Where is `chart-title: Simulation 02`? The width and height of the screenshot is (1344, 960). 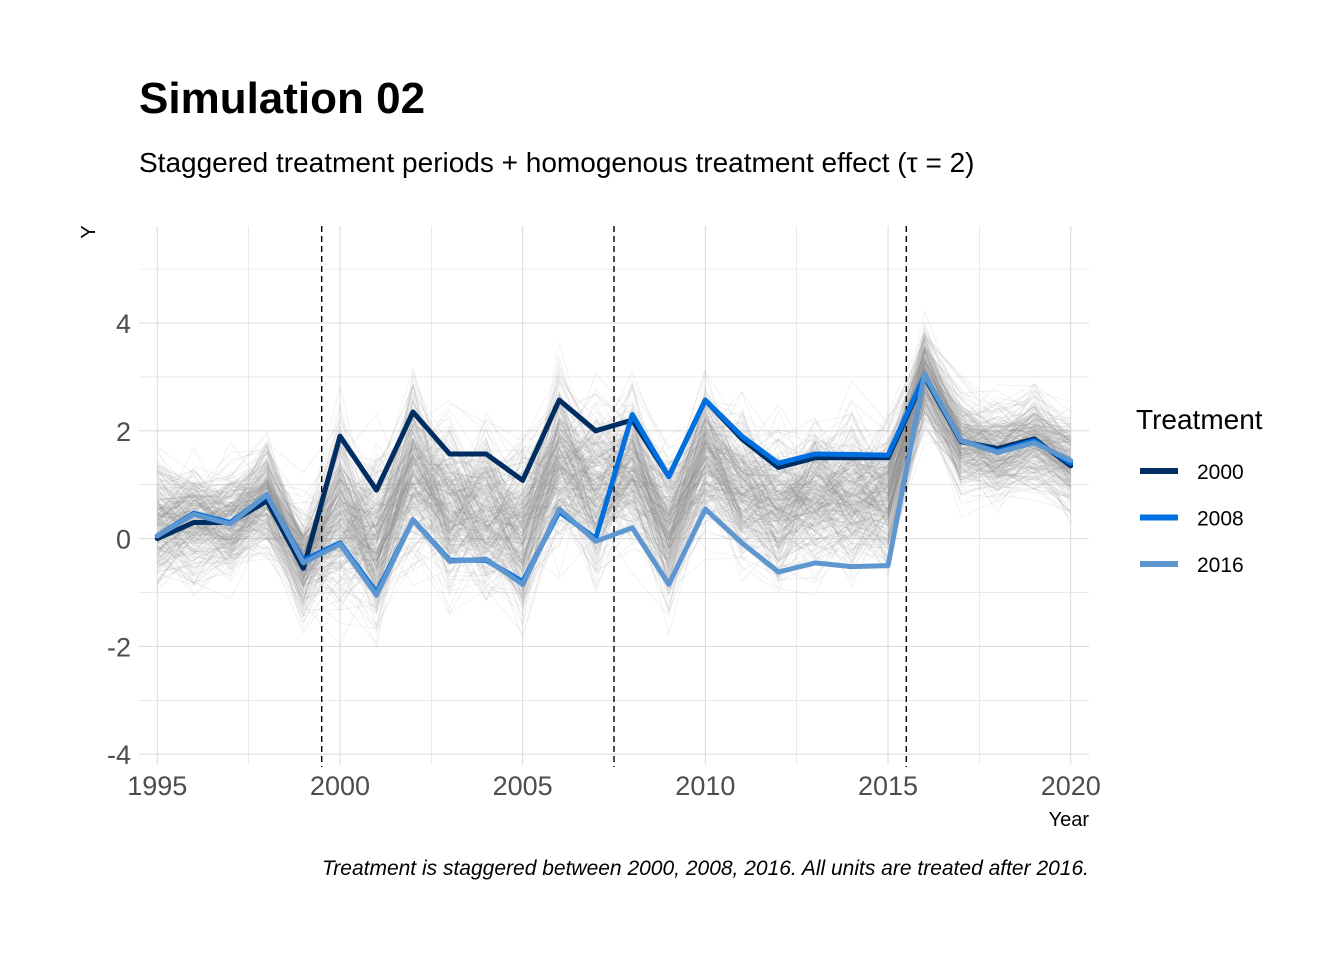
chart-title: Simulation 02 is located at coordinates (282, 98).